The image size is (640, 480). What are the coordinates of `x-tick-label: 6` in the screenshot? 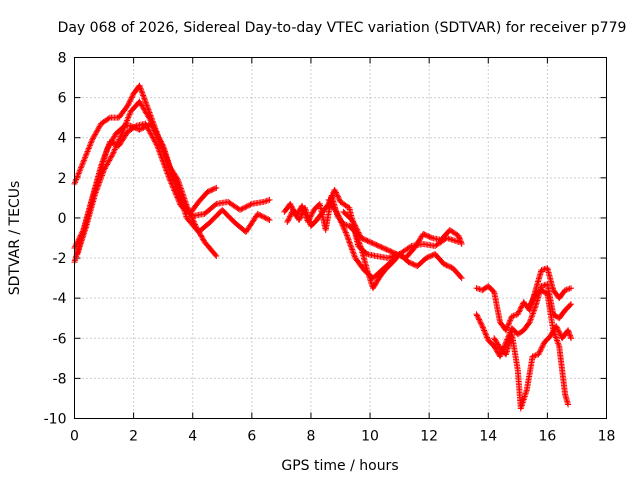 It's located at (251, 437).